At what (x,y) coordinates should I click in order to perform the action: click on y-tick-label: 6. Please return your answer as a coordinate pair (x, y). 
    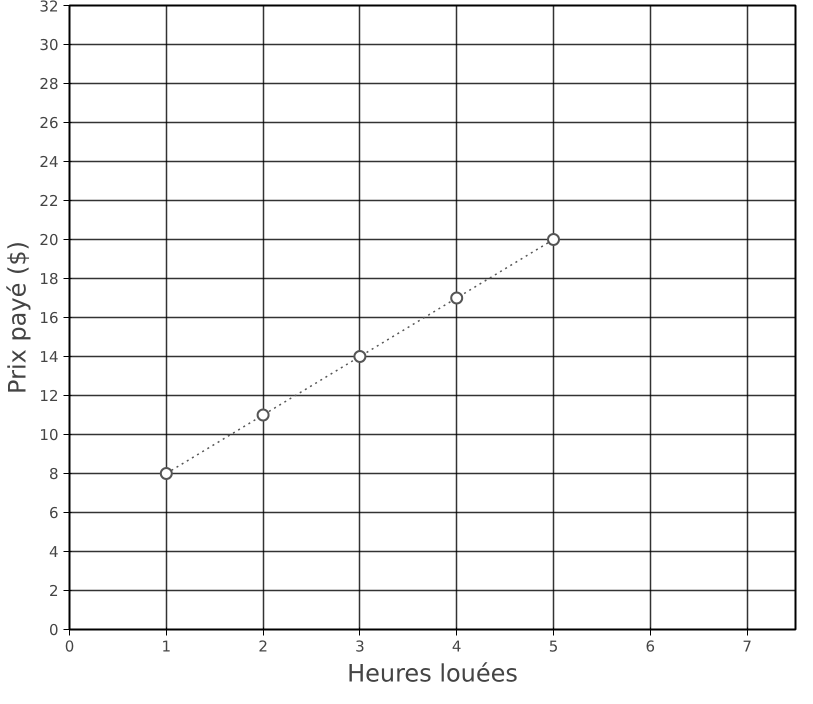
    Looking at the image, I should click on (53, 513).